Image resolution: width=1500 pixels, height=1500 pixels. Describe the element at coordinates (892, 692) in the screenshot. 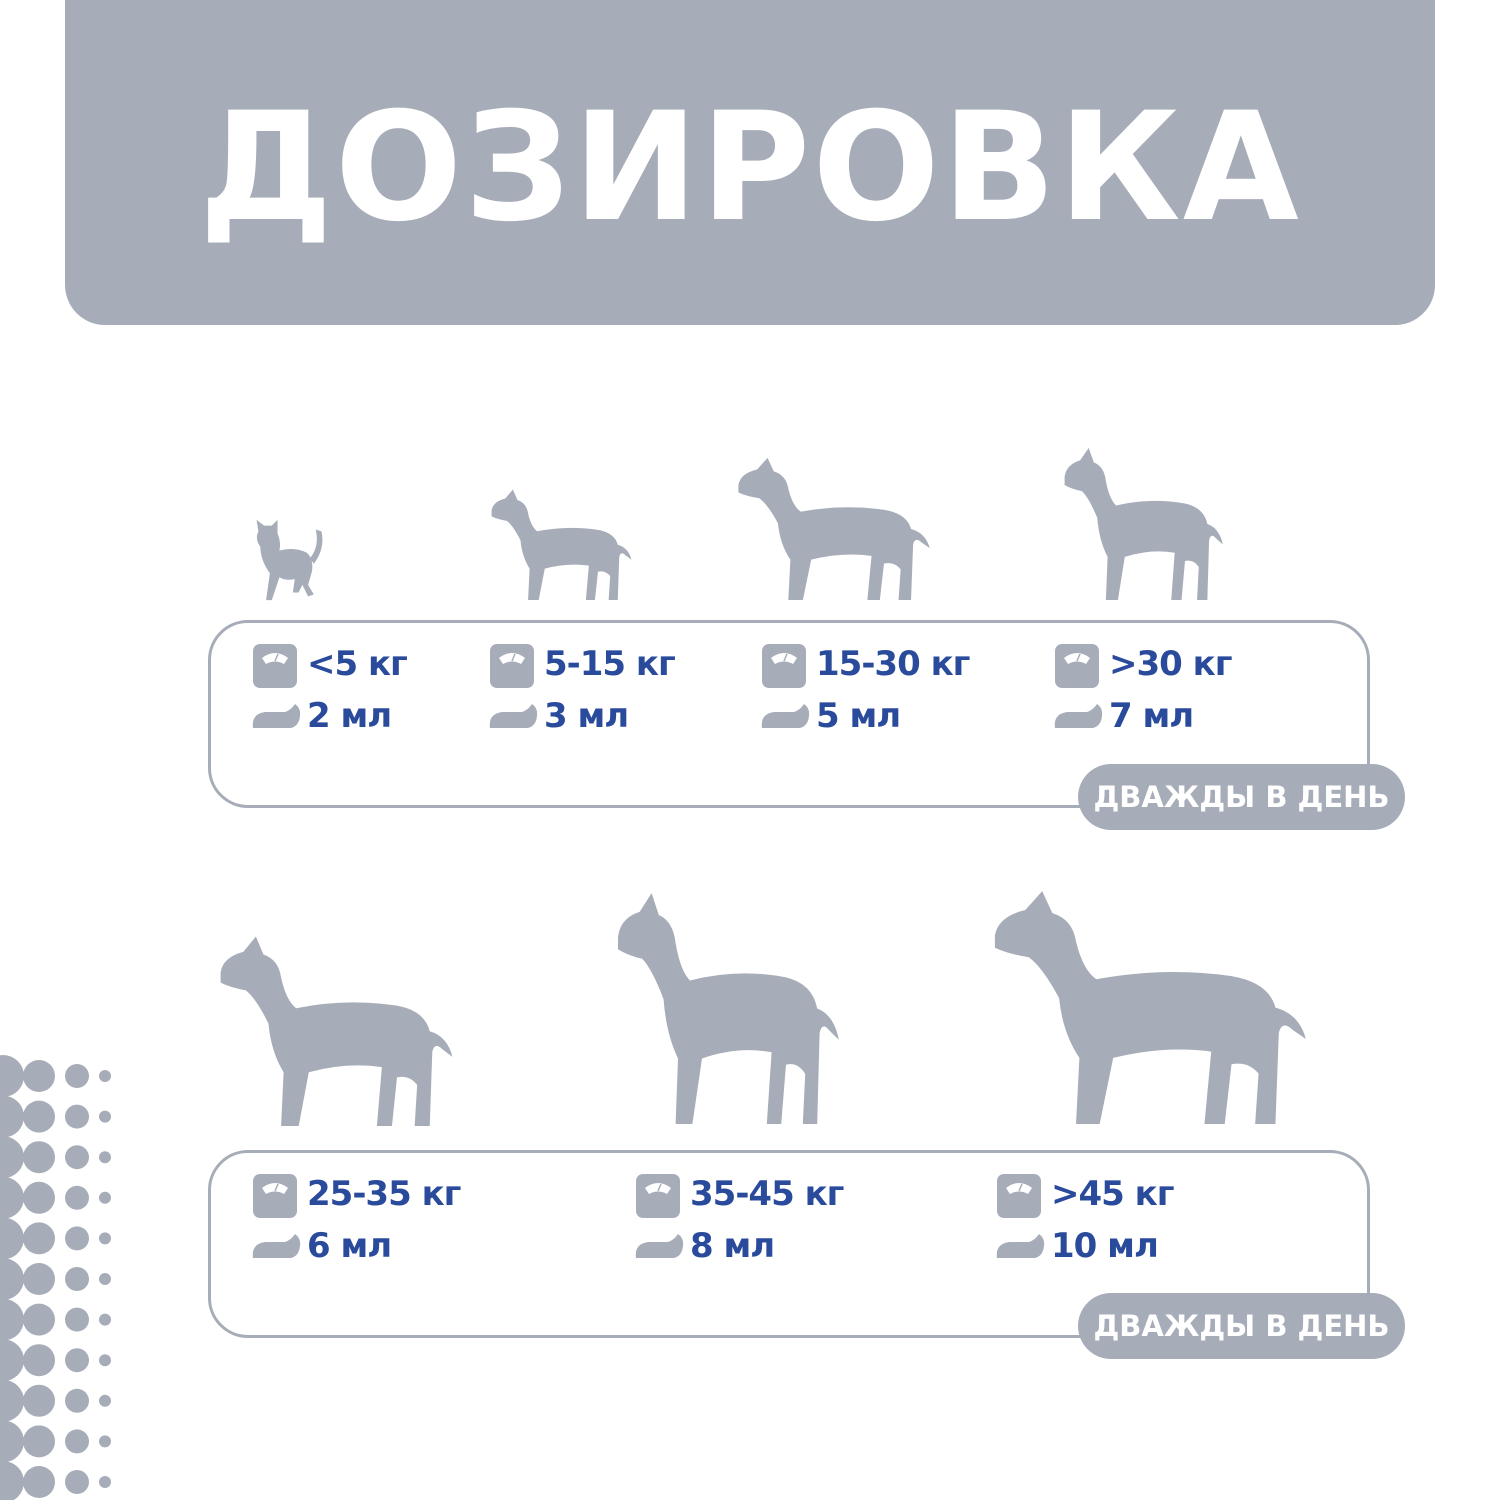

I see `dosage-item: 15-30 кг 5 мл` at that location.